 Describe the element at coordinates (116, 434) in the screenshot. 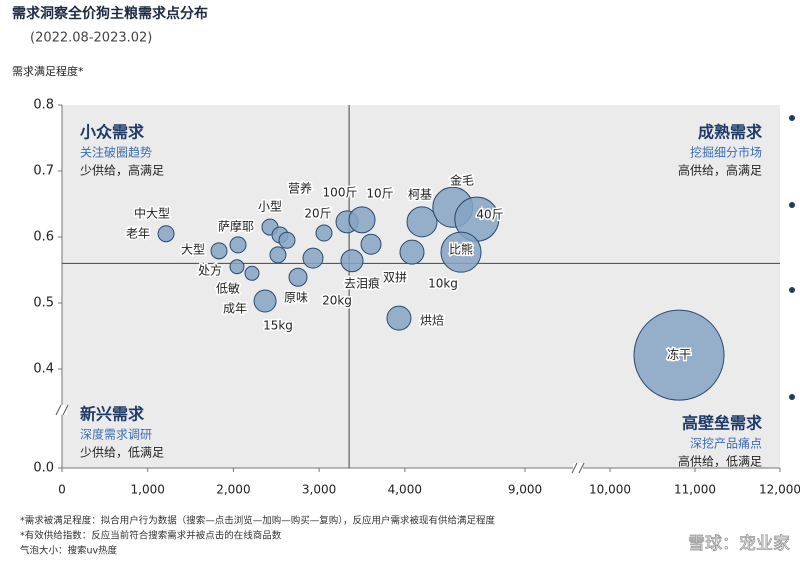

I see `quadrant-subtitle: 深度需求调研` at that location.